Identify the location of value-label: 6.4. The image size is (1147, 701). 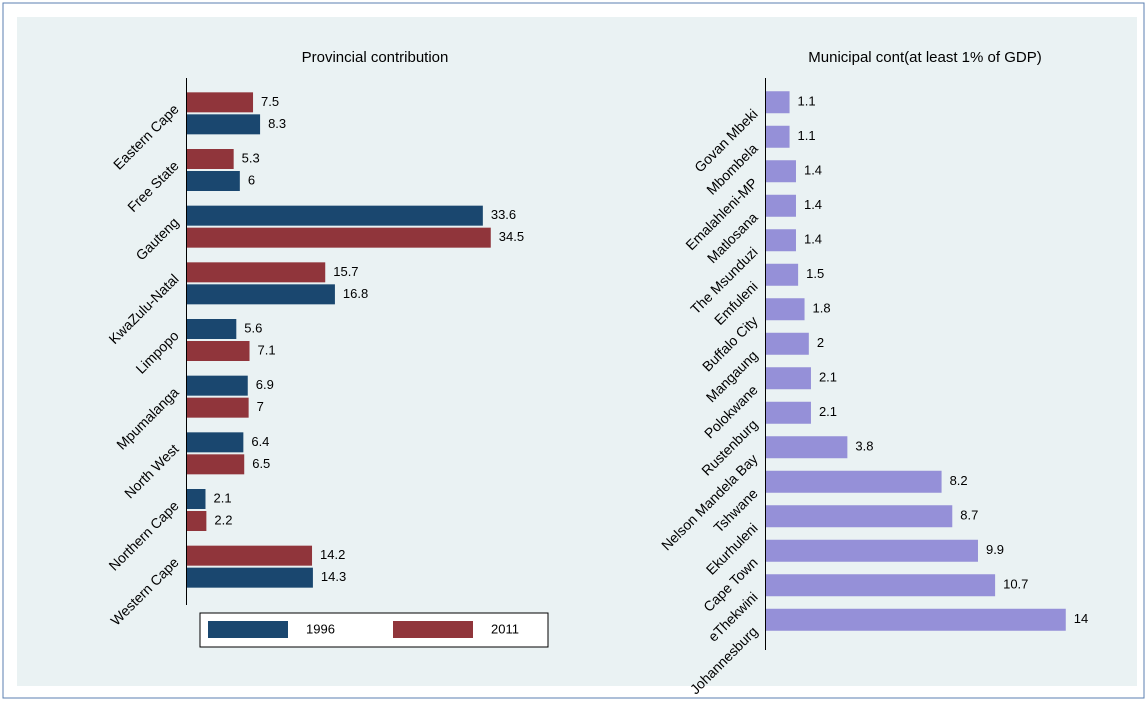
(260, 441).